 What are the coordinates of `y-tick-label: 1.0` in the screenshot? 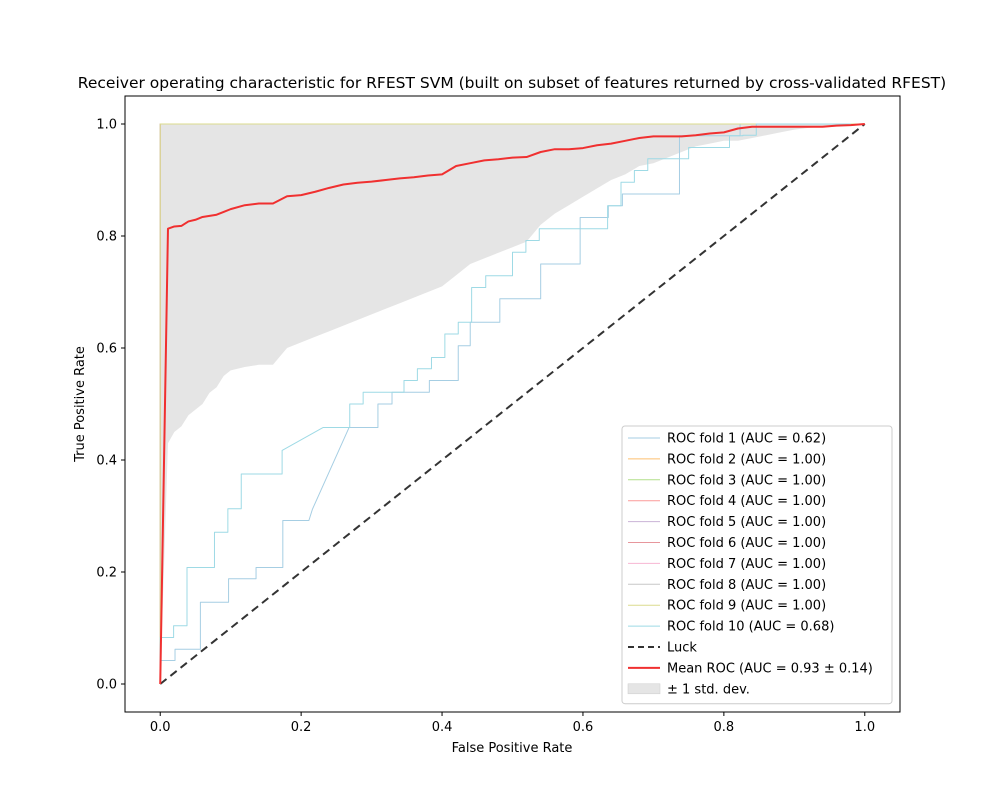 It's located at (106, 125).